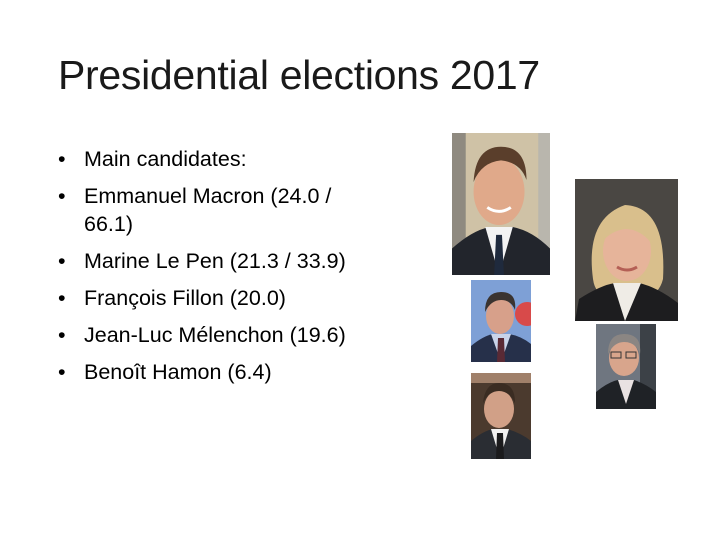 The height and width of the screenshot is (540, 720). What do you see at coordinates (299, 75) in the screenshot?
I see `slide-title: Presidential elections 2017` at bounding box center [299, 75].